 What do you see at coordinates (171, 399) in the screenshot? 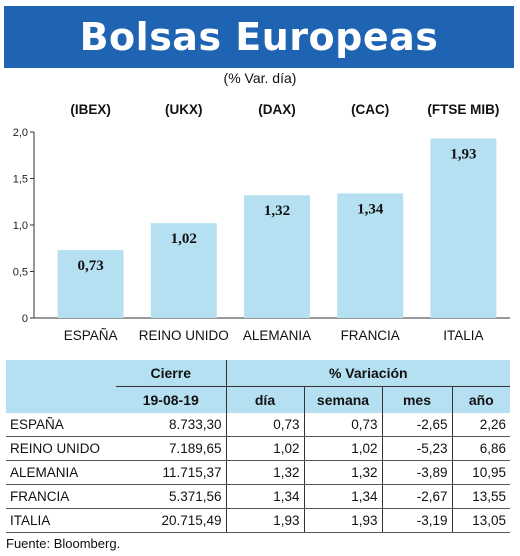
I see `header-date: 19-08-19` at bounding box center [171, 399].